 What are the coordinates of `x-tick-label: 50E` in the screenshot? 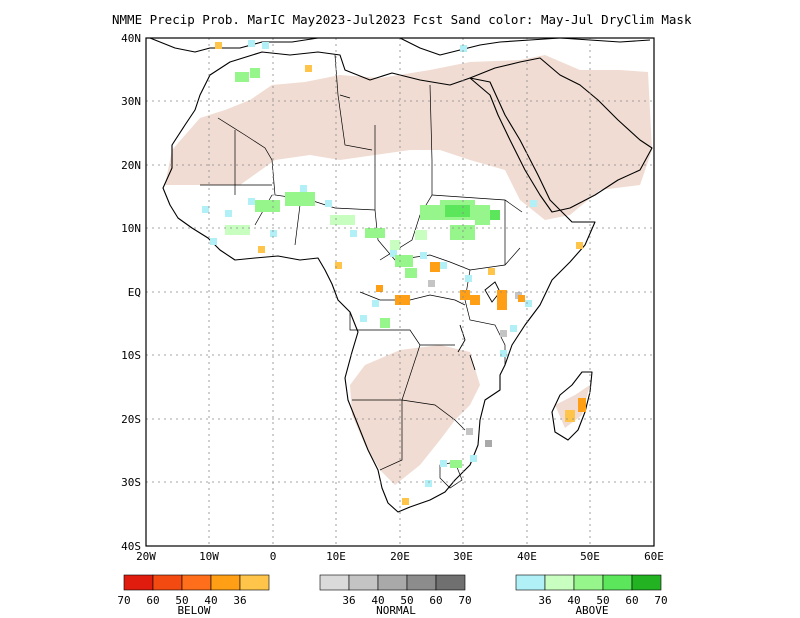 It's located at (590, 556).